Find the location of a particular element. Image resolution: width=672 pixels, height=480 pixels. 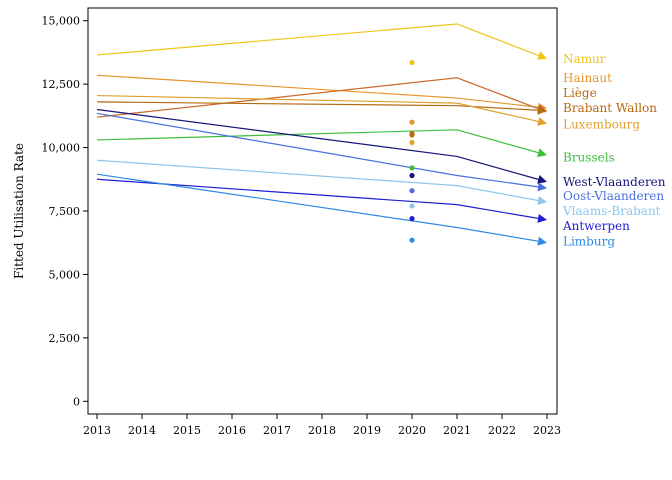

legend-label: Vlaams-Brabant is located at coordinates (611, 211).